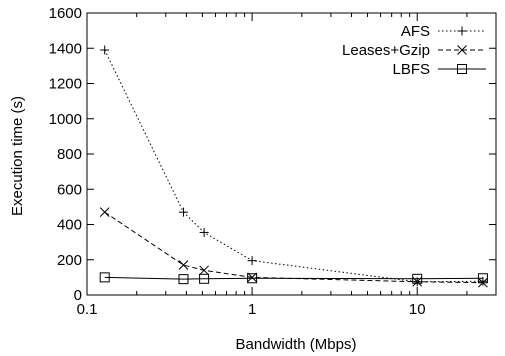  Describe the element at coordinates (415, 31) in the screenshot. I see `legend-label: AFS` at that location.